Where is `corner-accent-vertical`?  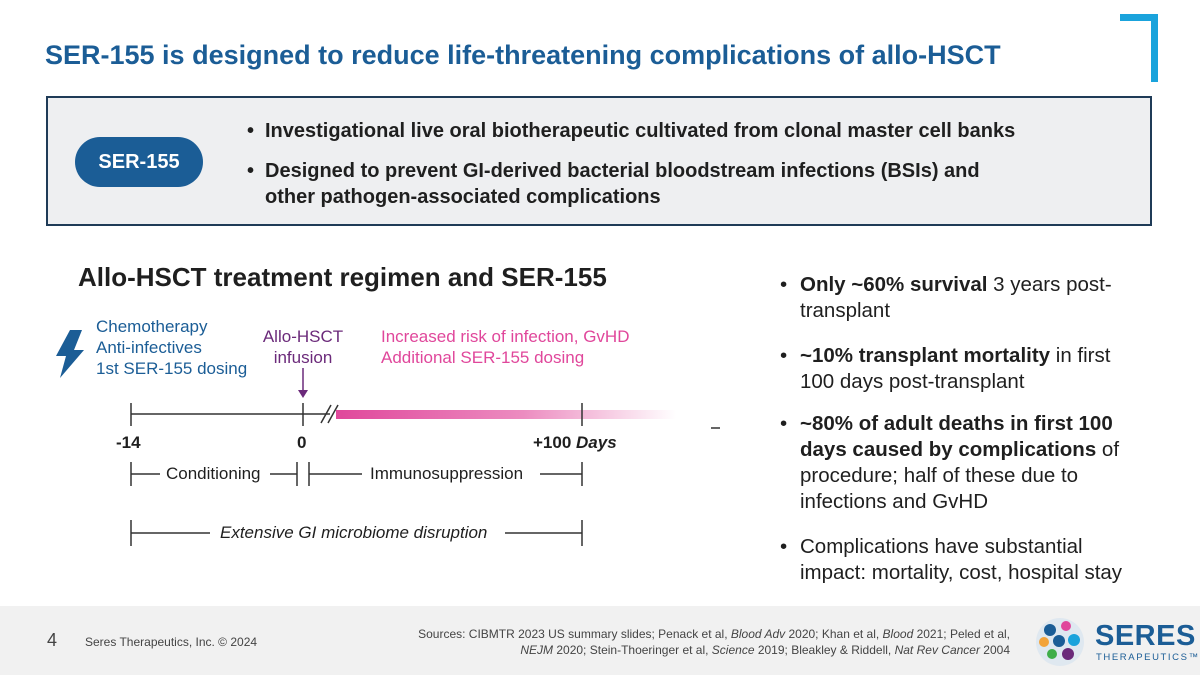 corner-accent-vertical is located at coordinates (1154, 48).